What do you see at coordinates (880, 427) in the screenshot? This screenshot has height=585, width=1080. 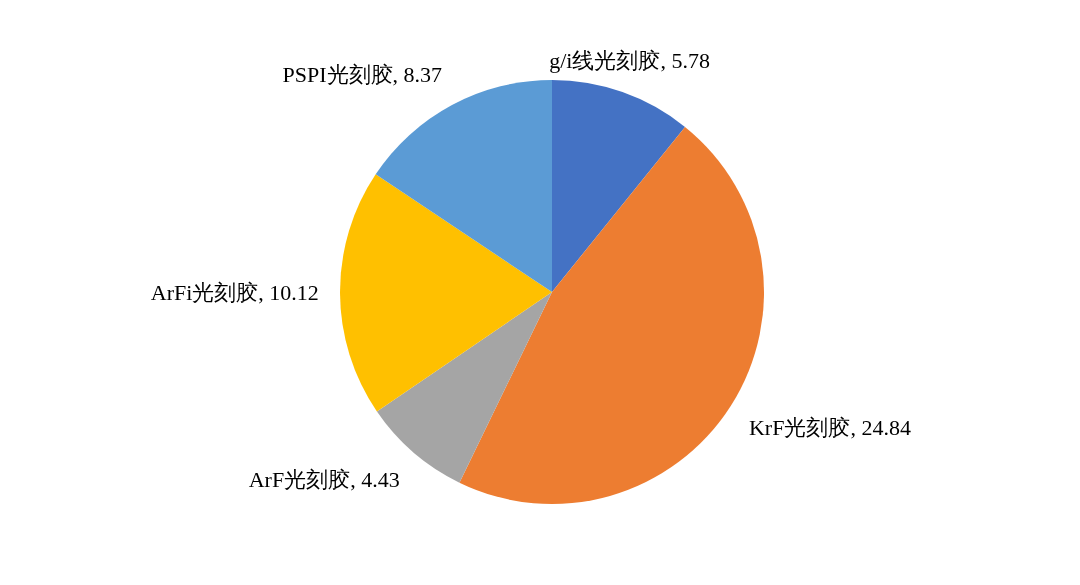 I see `data-label: , 24.84` at bounding box center [880, 427].